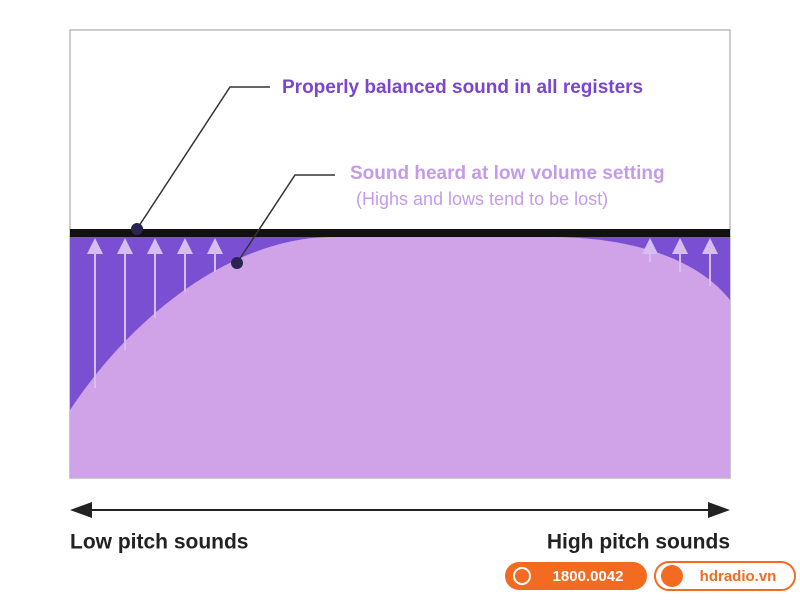  Describe the element at coordinates (482, 199) in the screenshot. I see `annotation-note: (Highs and lows tend to be lost)` at that location.